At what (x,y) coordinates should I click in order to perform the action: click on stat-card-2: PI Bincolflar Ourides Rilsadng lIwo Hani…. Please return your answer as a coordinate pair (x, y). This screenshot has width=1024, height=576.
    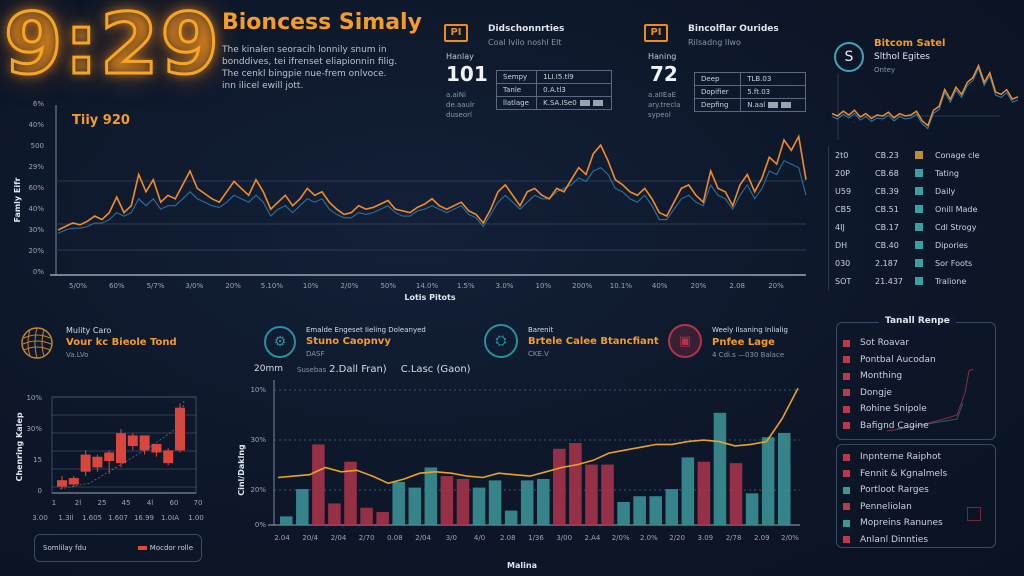
    Looking at the image, I should click on (744, 77).